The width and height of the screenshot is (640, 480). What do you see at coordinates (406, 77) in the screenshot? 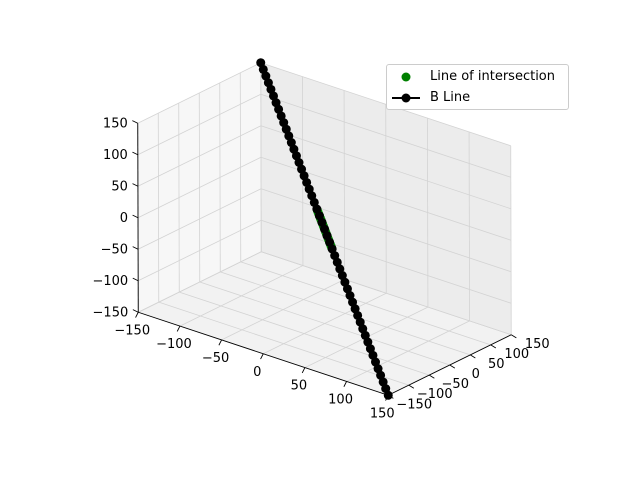
I see `legend-marker-green-dot` at bounding box center [406, 77].